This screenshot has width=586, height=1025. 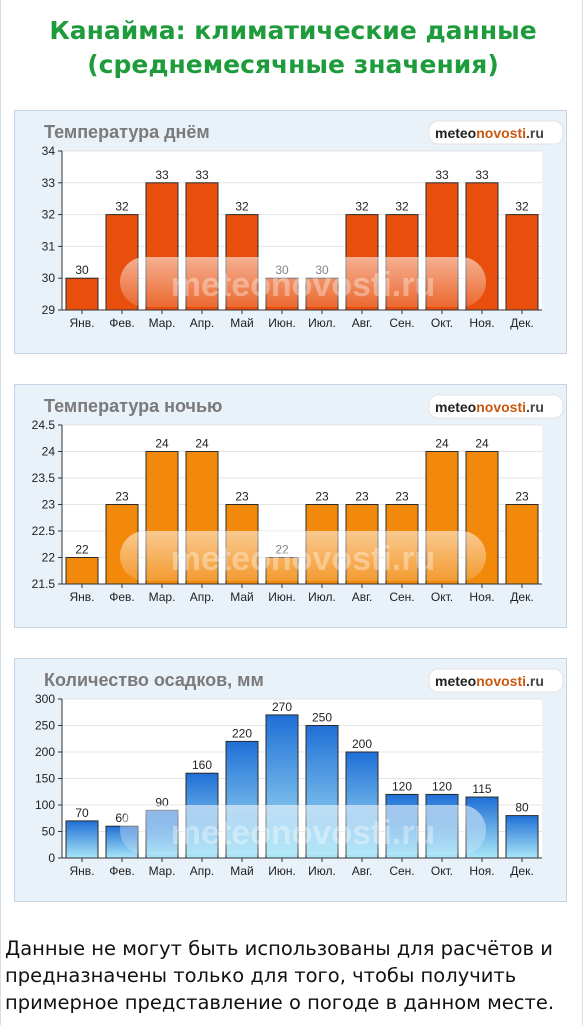 I want to click on y-tick-label: 22.5, so click(x=44, y=531).